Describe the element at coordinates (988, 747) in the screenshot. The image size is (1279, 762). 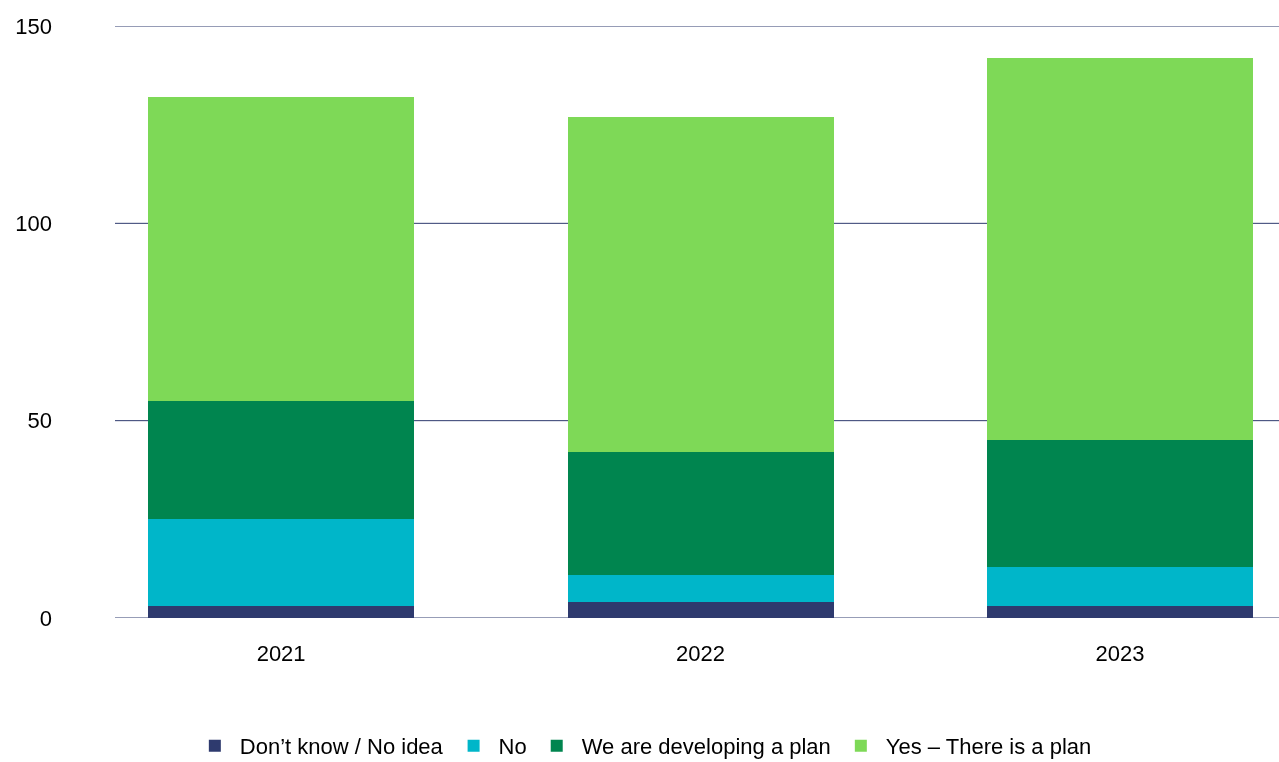
I see `legend-label: Yes – There is a plan` at that location.